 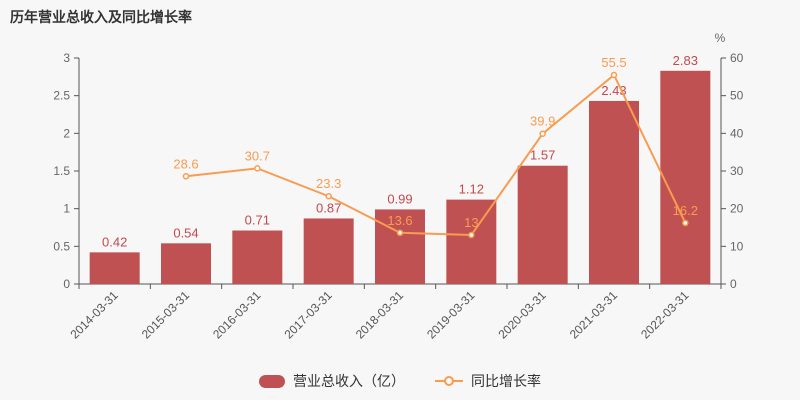 What do you see at coordinates (737, 171) in the screenshot?
I see `right-axis-tick-label: 30` at bounding box center [737, 171].